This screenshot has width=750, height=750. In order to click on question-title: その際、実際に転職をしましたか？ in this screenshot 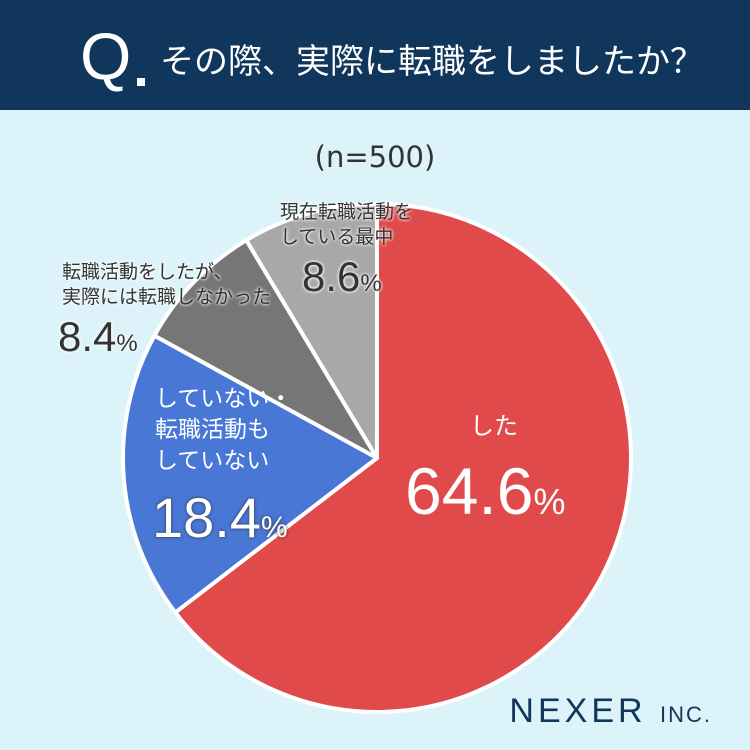, I will do `click(432, 62)`.